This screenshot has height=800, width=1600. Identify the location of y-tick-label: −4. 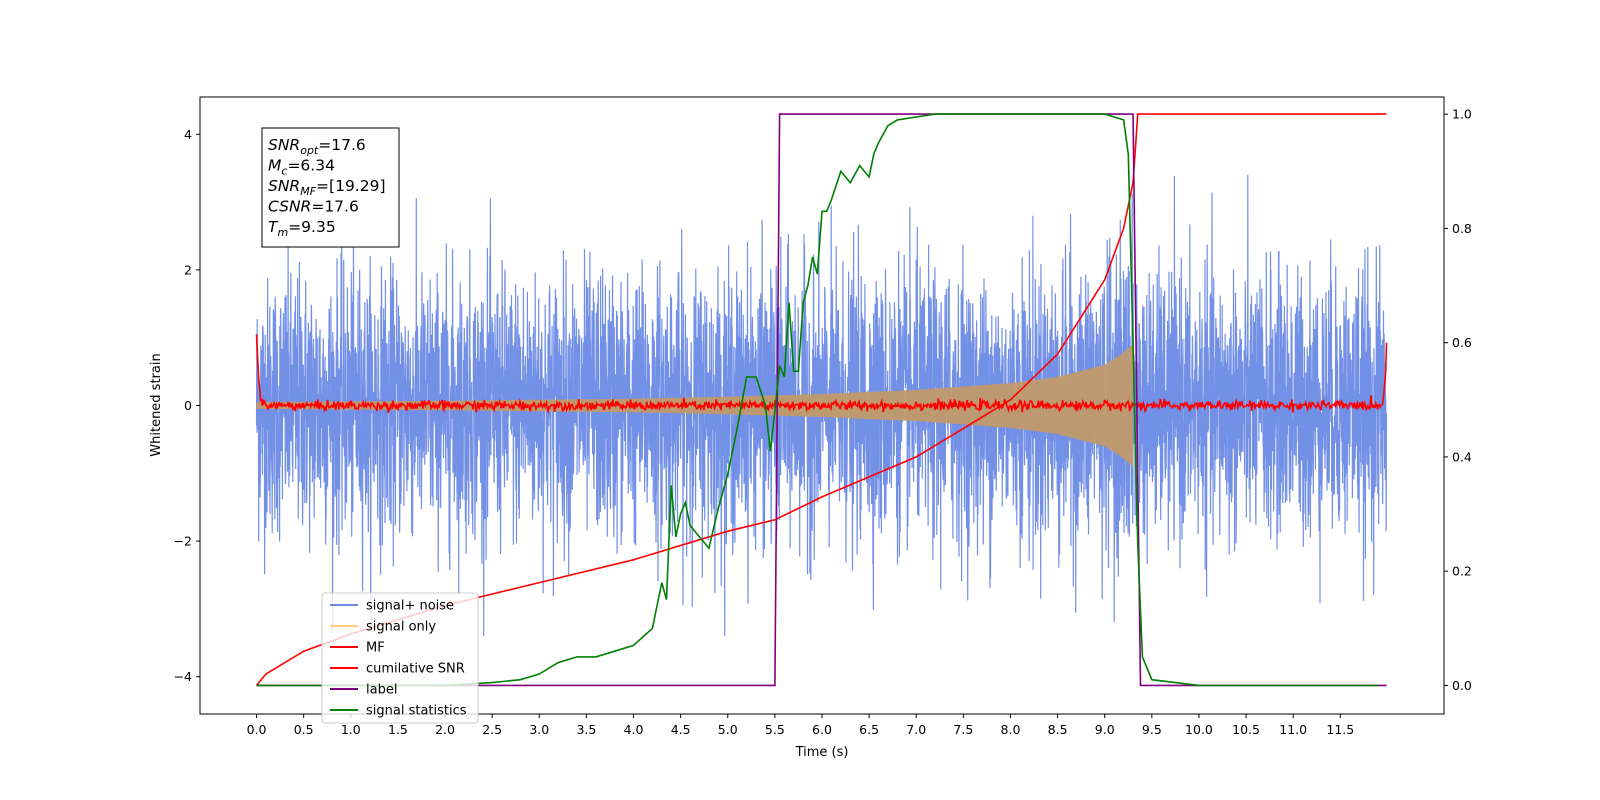
(183, 676).